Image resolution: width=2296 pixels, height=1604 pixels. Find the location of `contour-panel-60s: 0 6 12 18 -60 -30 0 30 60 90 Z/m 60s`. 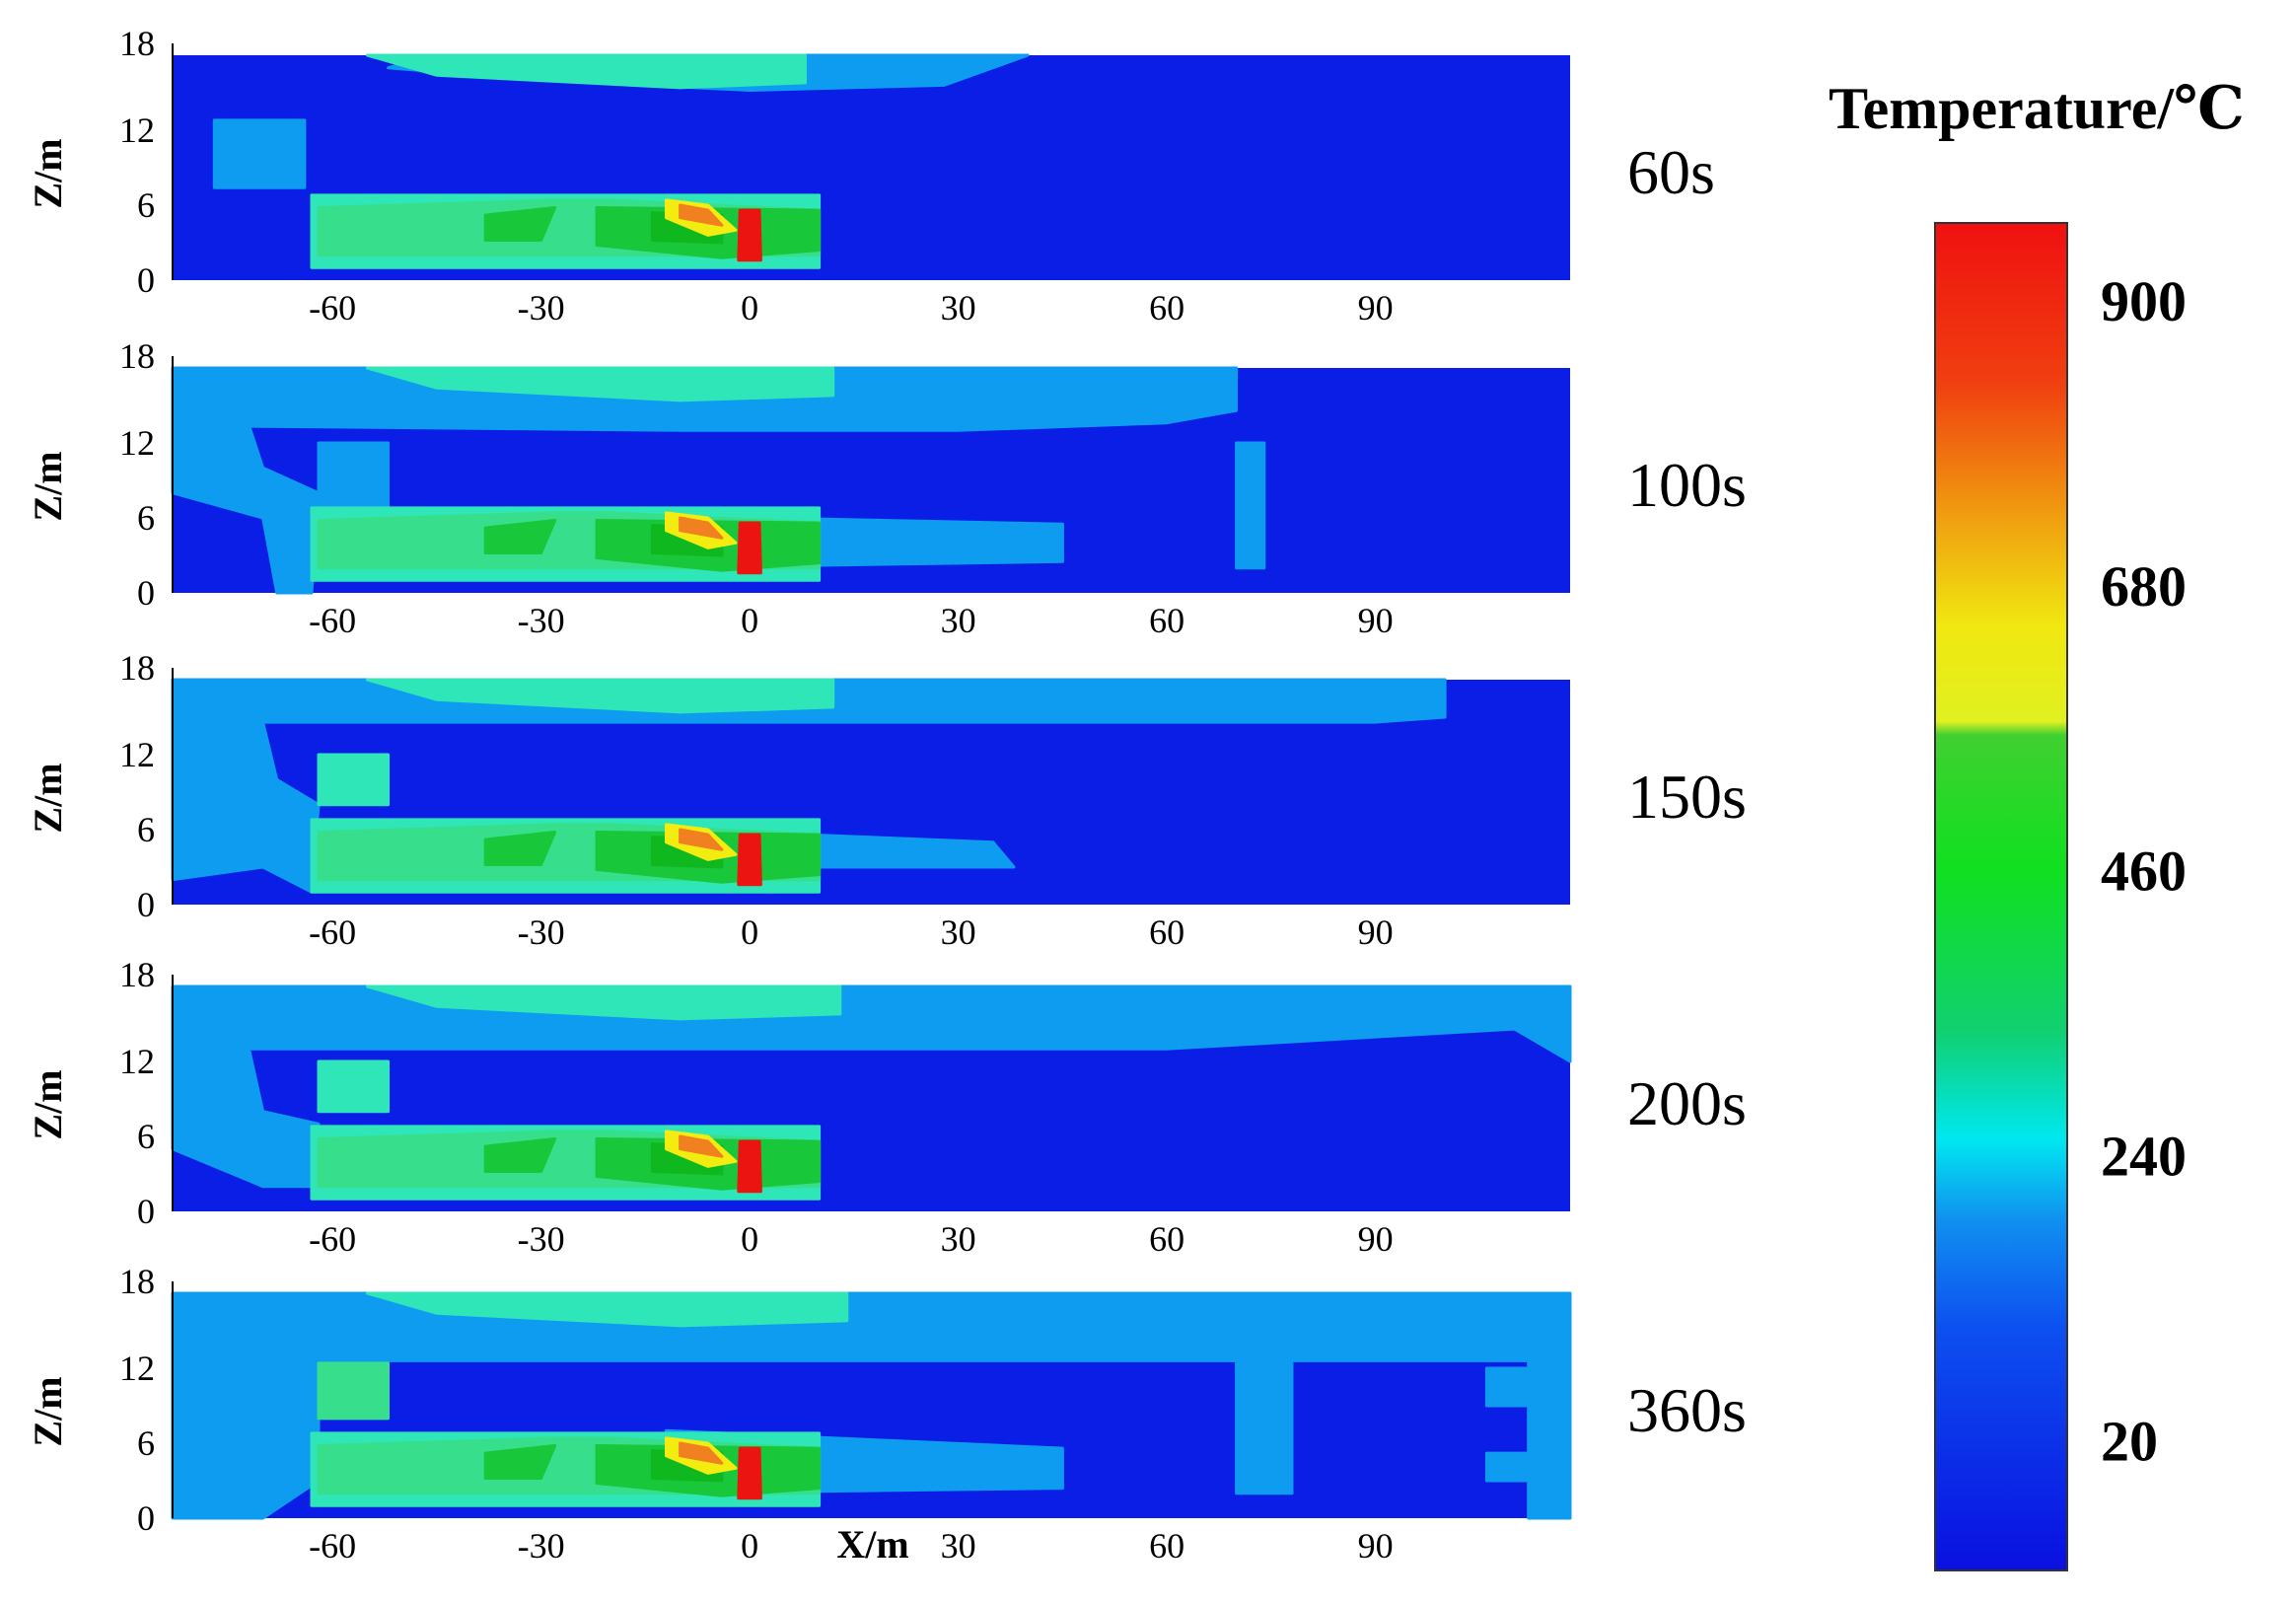

contour-panel-60s: 0 6 12 18 -60 -30 0 30 60 90 Z/m 60s is located at coordinates (871, 176).